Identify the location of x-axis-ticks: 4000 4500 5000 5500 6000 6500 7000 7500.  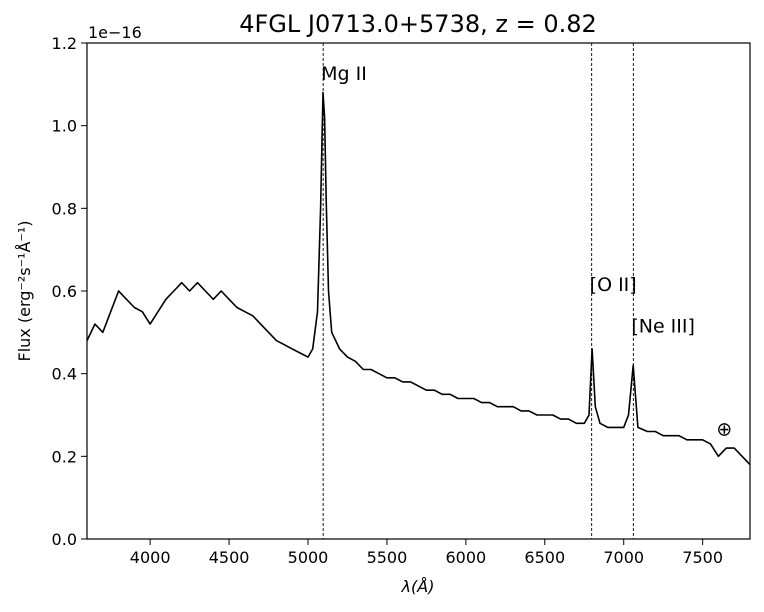
(426, 553).